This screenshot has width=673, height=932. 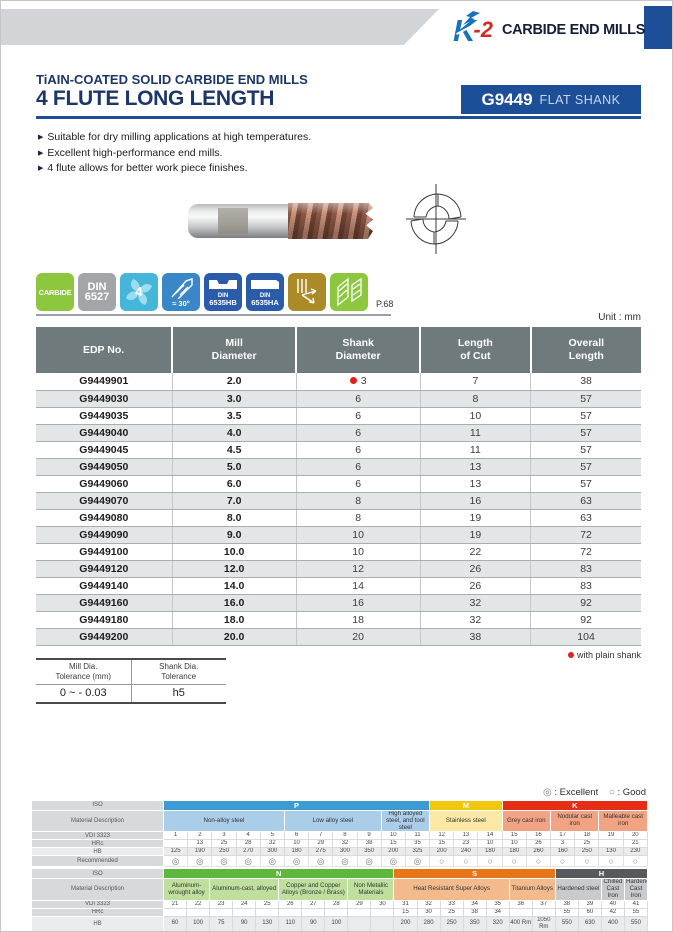 What do you see at coordinates (244, 904) in the screenshot?
I see `vdi-cell: 24` at bounding box center [244, 904].